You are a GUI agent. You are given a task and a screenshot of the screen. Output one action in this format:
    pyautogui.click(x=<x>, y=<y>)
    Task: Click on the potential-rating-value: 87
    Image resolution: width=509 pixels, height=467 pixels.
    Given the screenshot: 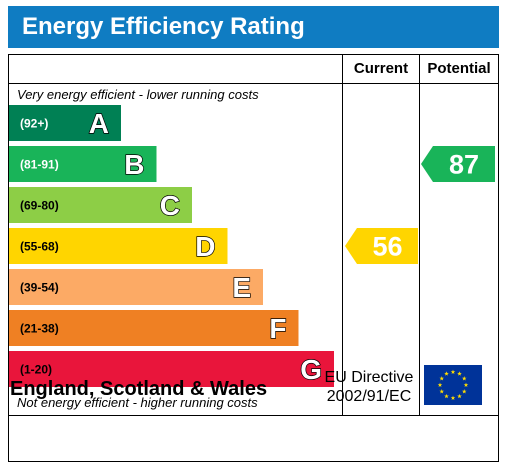 What is the action you would take?
    pyautogui.click(x=464, y=165)
    